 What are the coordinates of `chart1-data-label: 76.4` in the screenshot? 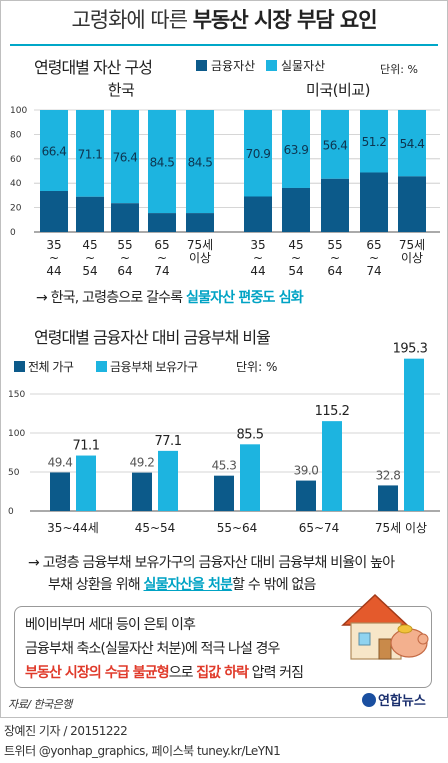 It's located at (125, 158).